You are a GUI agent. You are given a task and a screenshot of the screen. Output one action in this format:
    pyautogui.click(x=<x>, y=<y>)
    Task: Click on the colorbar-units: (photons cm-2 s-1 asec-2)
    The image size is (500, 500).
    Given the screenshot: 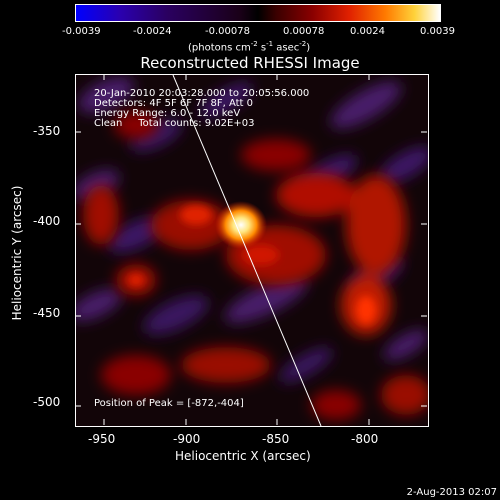 What is the action you would take?
    pyautogui.click(x=249, y=47)
    